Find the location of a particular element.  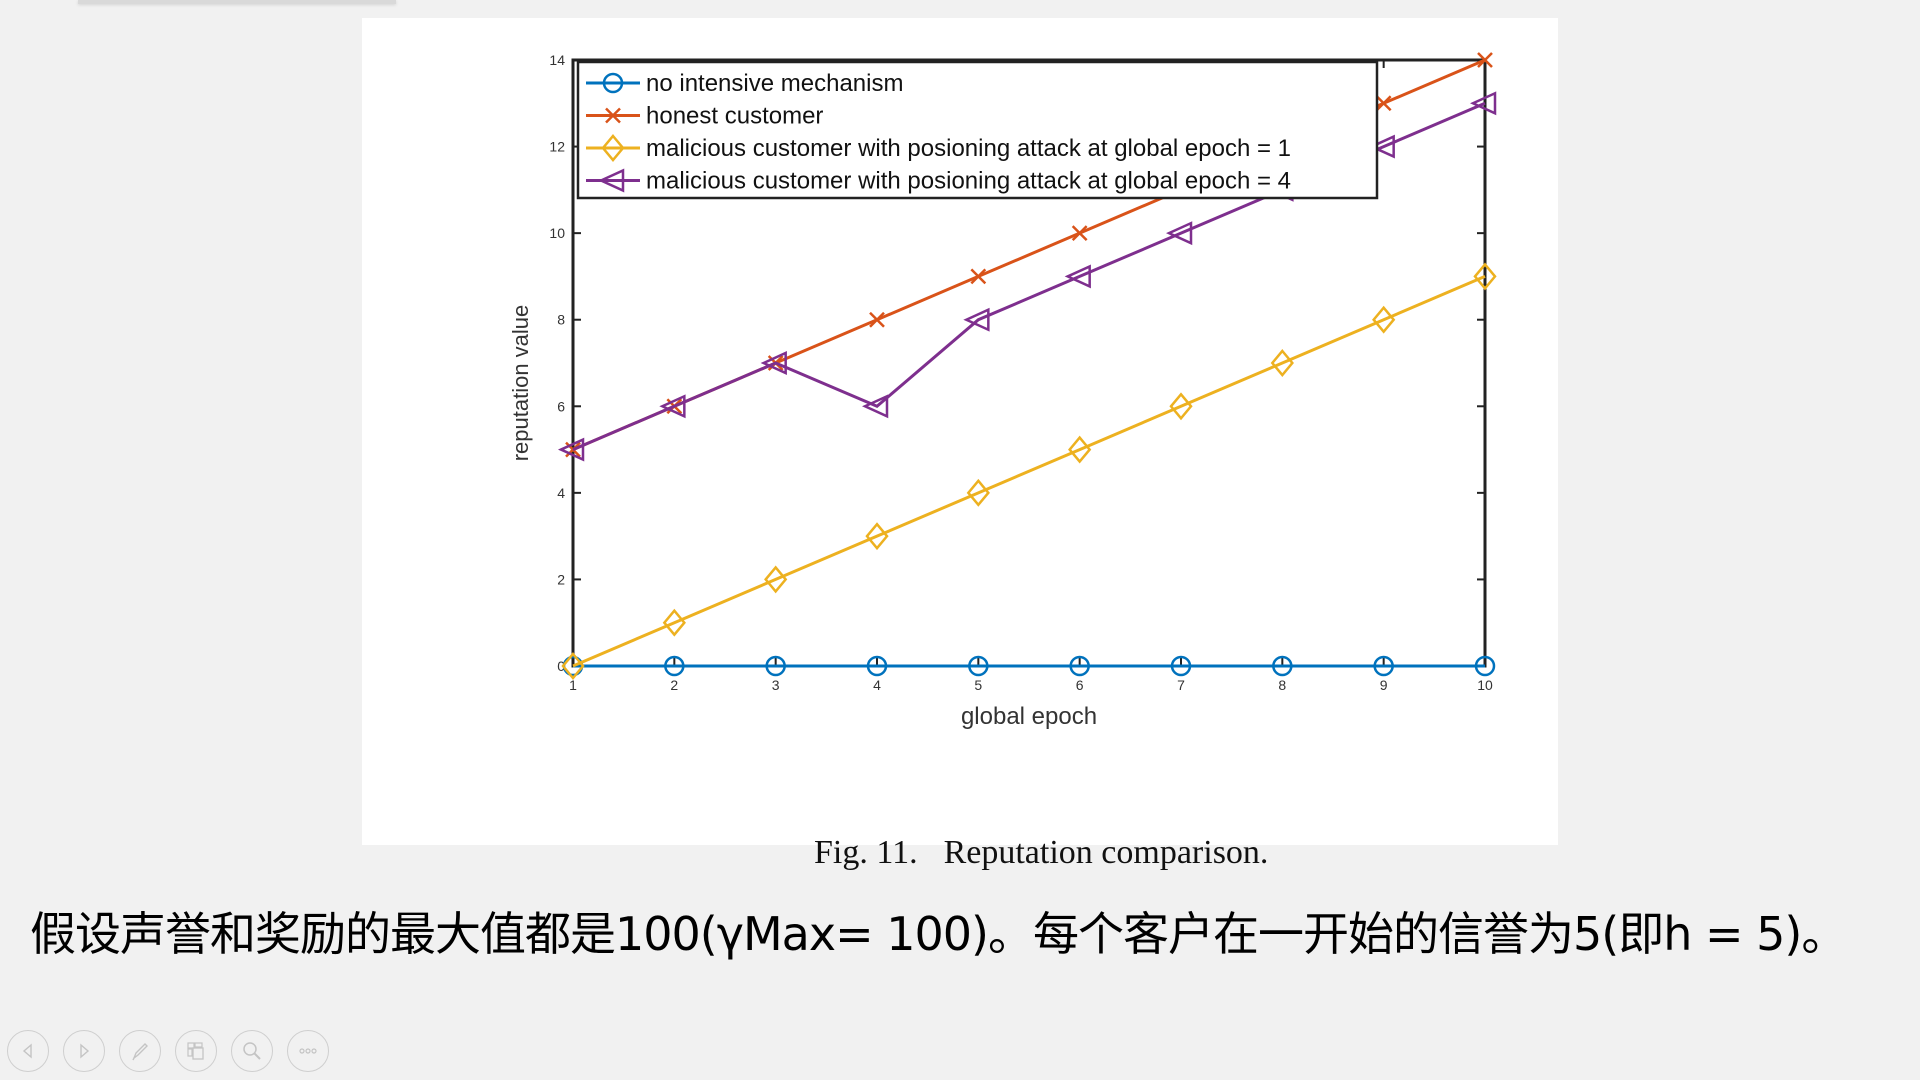

y-tick-label: 14 is located at coordinates (557, 60).